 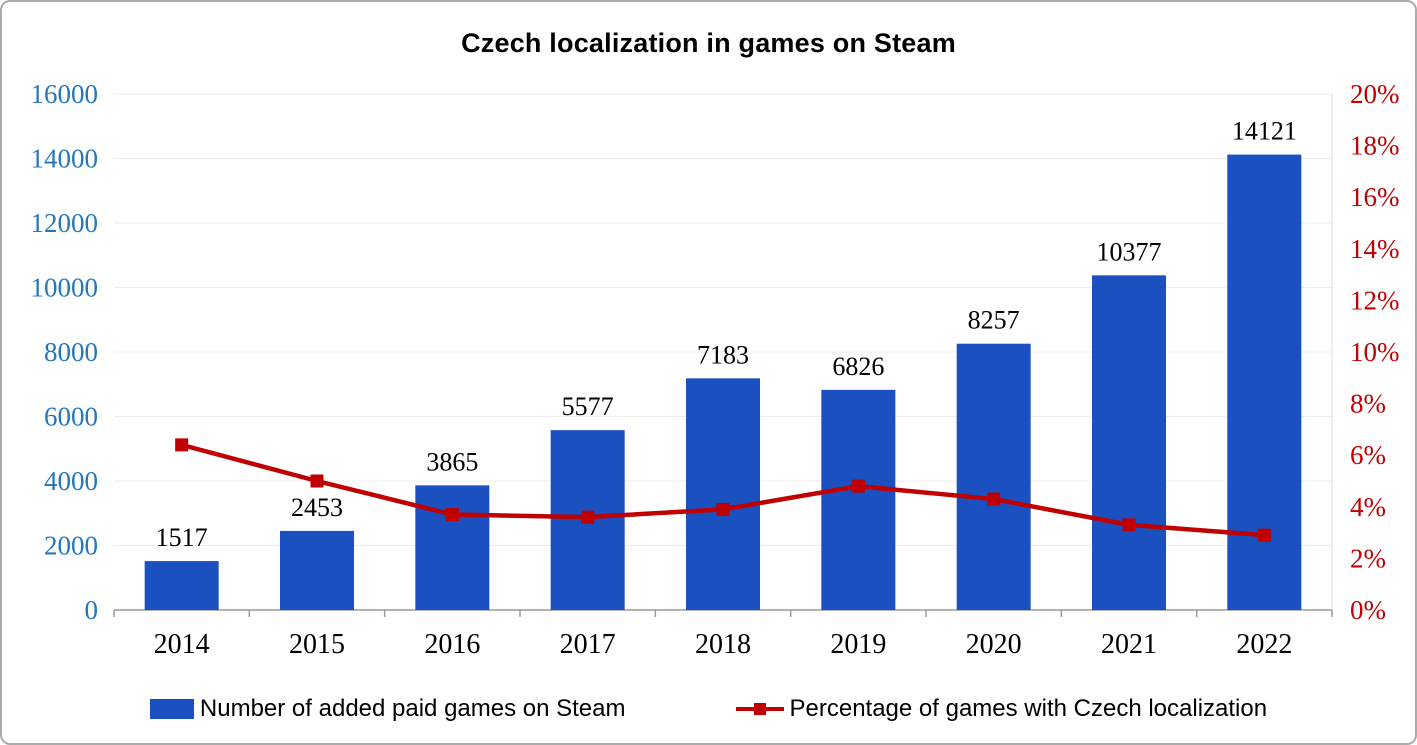 I want to click on bar-value-label: 10377, so click(x=1129, y=251).